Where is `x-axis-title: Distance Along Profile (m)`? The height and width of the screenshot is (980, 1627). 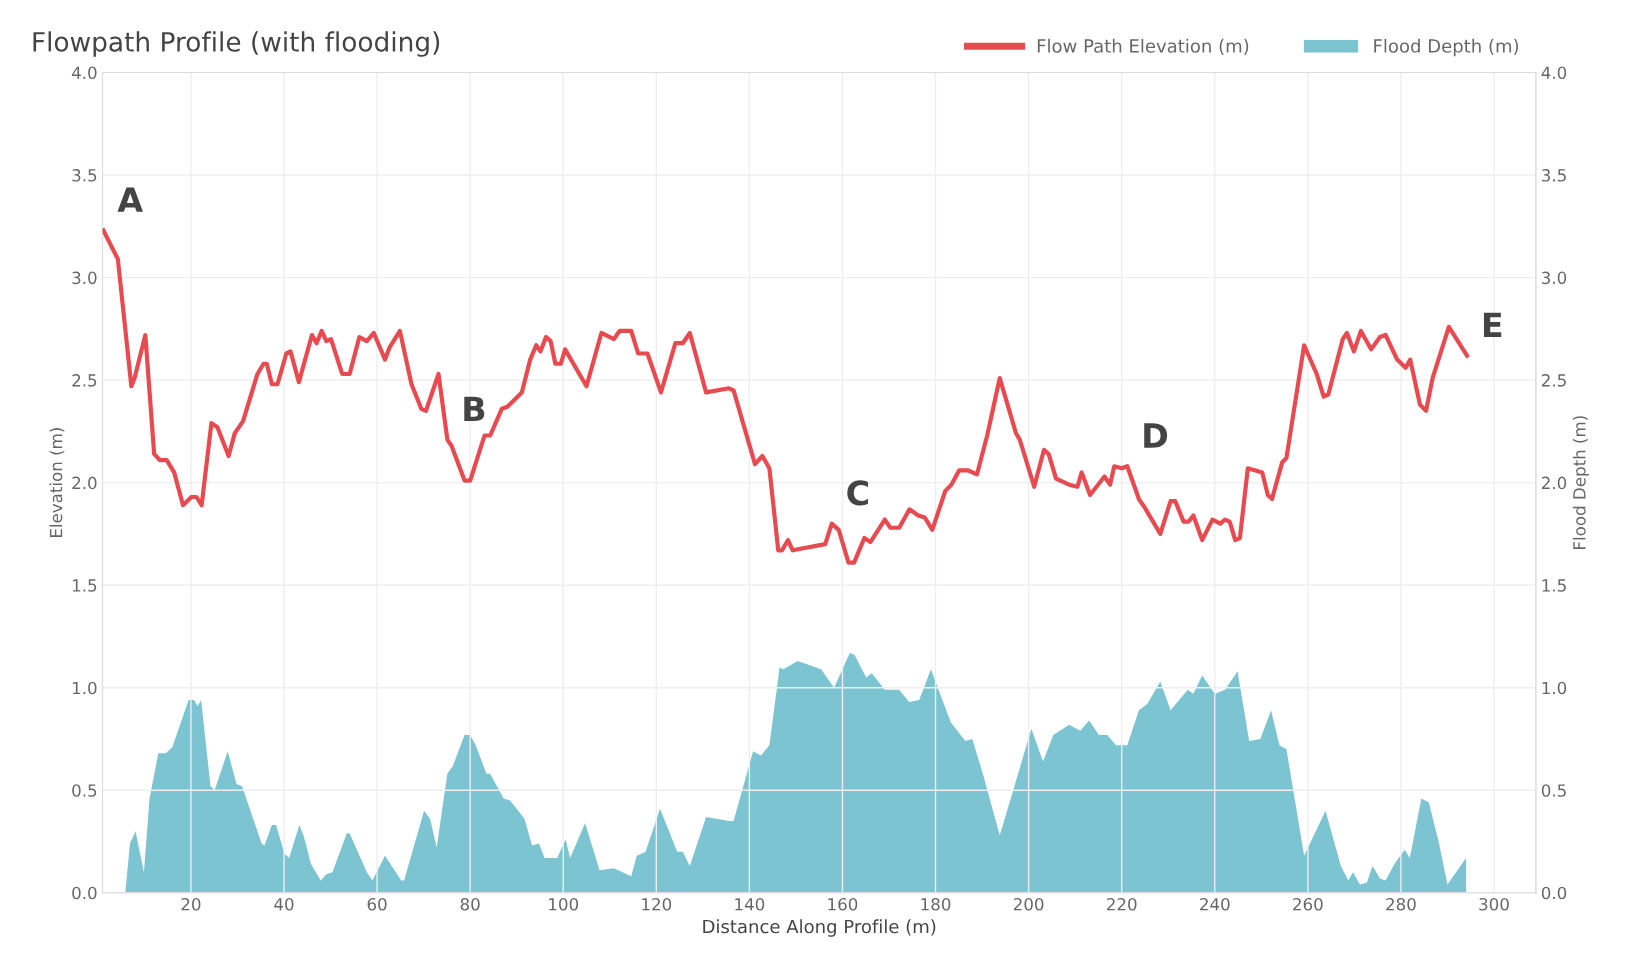 x-axis-title: Distance Along Profile (m) is located at coordinates (819, 928).